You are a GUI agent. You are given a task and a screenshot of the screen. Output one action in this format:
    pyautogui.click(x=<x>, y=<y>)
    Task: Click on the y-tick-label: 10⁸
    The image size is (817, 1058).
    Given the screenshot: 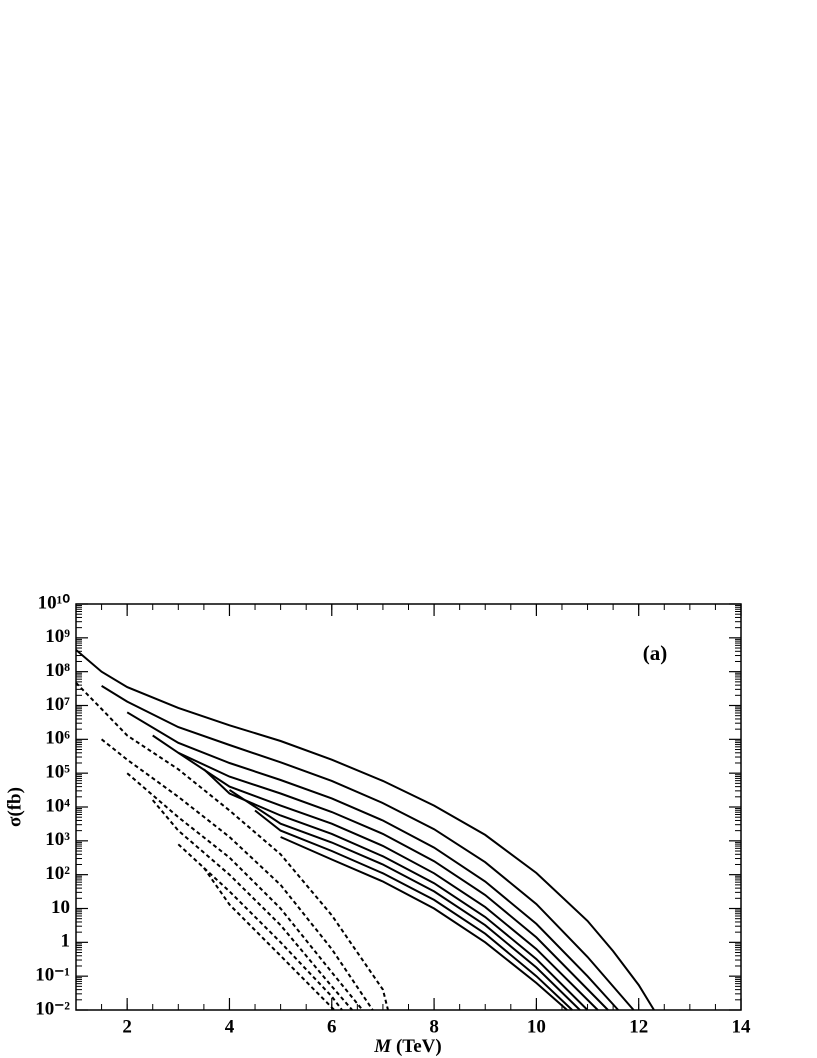 What is the action you would take?
    pyautogui.click(x=57, y=670)
    